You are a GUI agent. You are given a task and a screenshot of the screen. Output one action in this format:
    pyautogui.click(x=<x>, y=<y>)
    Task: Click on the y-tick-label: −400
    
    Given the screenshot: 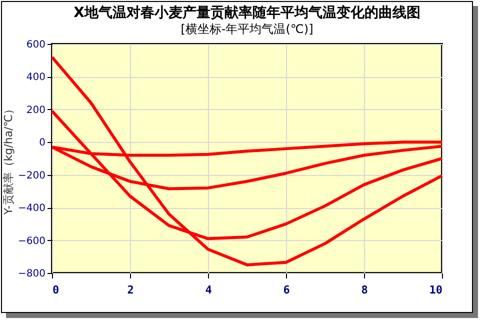 What is the action you would take?
    pyautogui.click(x=32, y=208)
    